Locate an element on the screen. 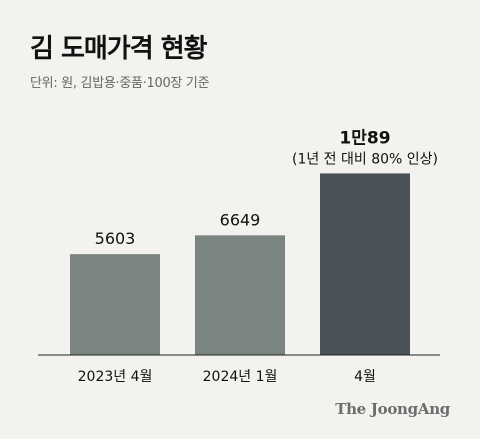 The width and height of the screenshot is (480, 439). value-label-3: 1만89 is located at coordinates (364, 138).